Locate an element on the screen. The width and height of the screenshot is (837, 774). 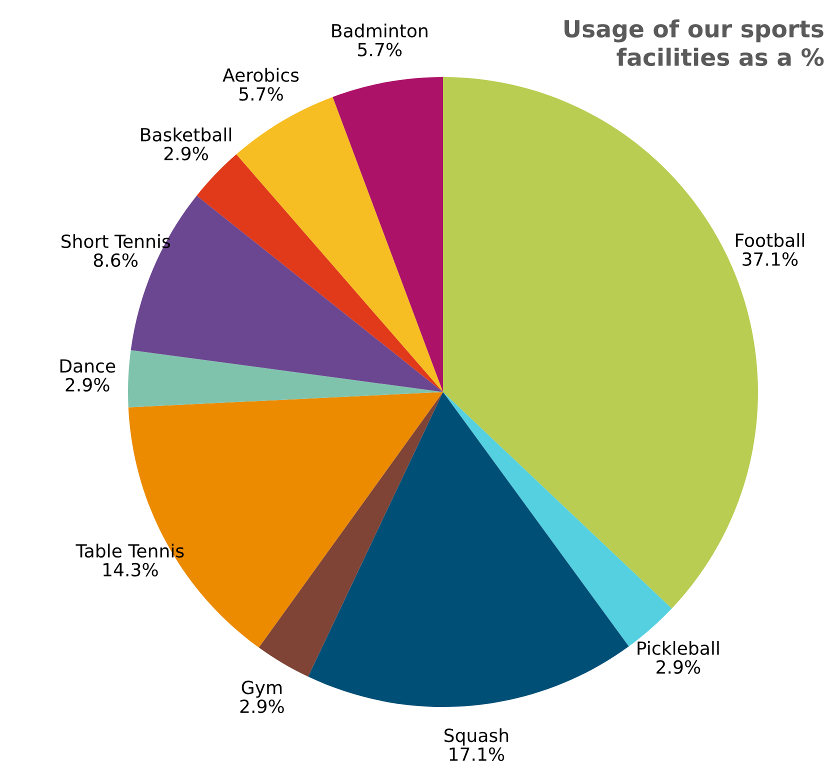
slice-label: Pickleball is located at coordinates (678, 648).